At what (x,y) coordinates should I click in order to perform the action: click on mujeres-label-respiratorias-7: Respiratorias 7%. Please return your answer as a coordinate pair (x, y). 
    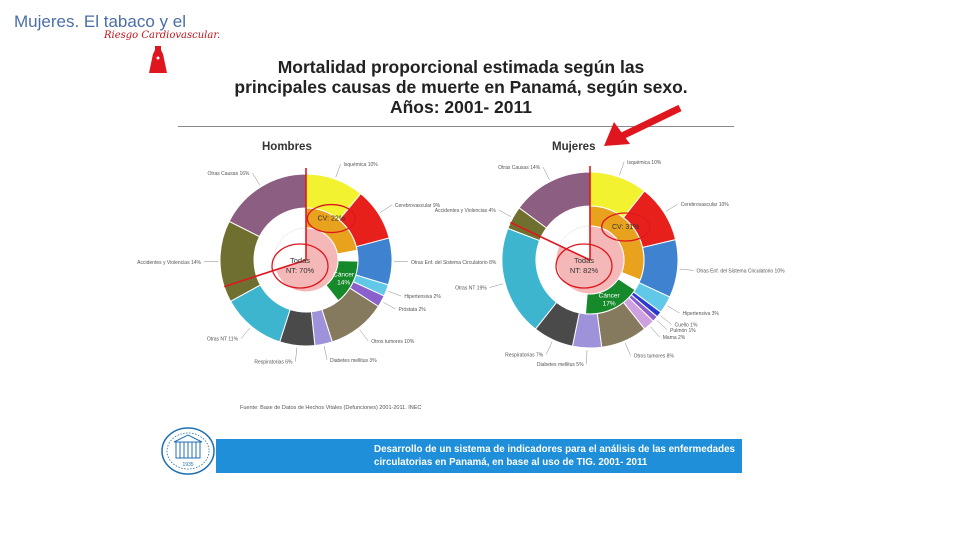
    Looking at the image, I should click on (524, 355).